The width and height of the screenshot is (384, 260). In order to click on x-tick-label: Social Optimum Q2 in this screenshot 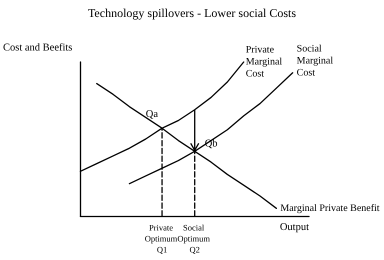, I will do `click(194, 238)`.